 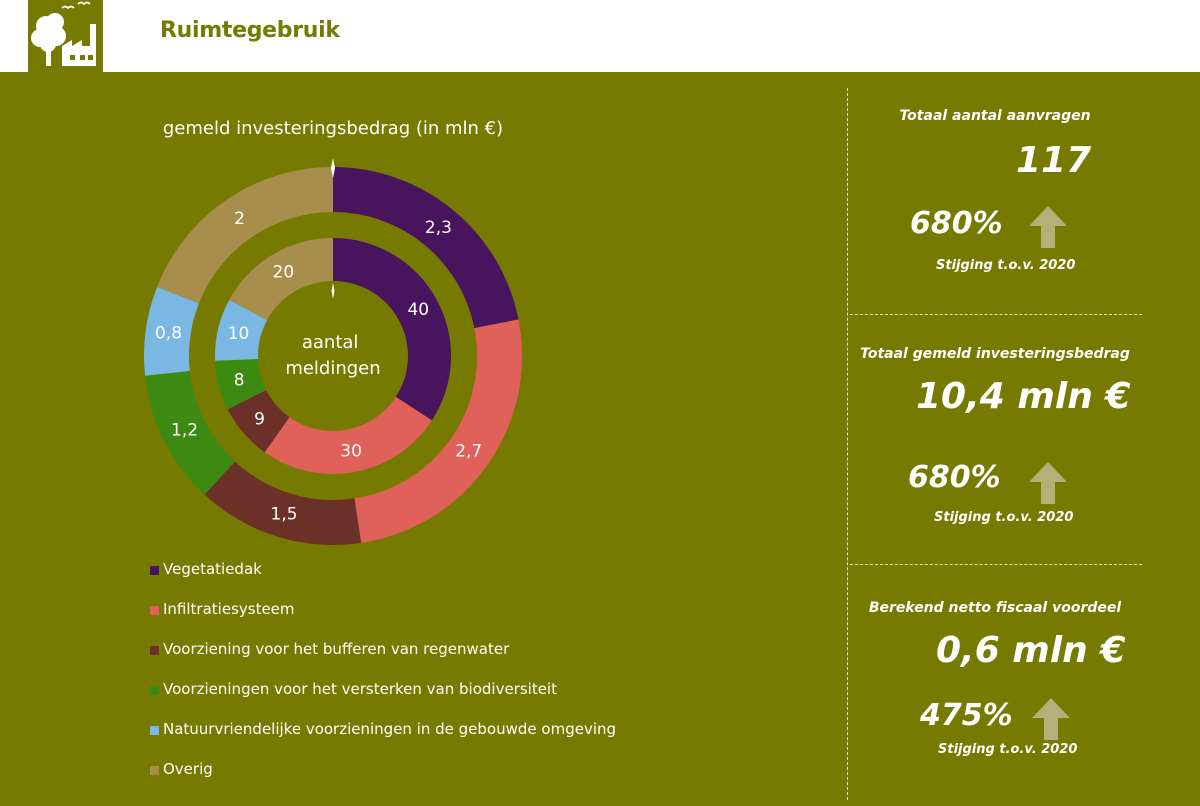 I want to click on stat-label: Totaal gemeld investeringsbedrag, so click(x=995, y=354).